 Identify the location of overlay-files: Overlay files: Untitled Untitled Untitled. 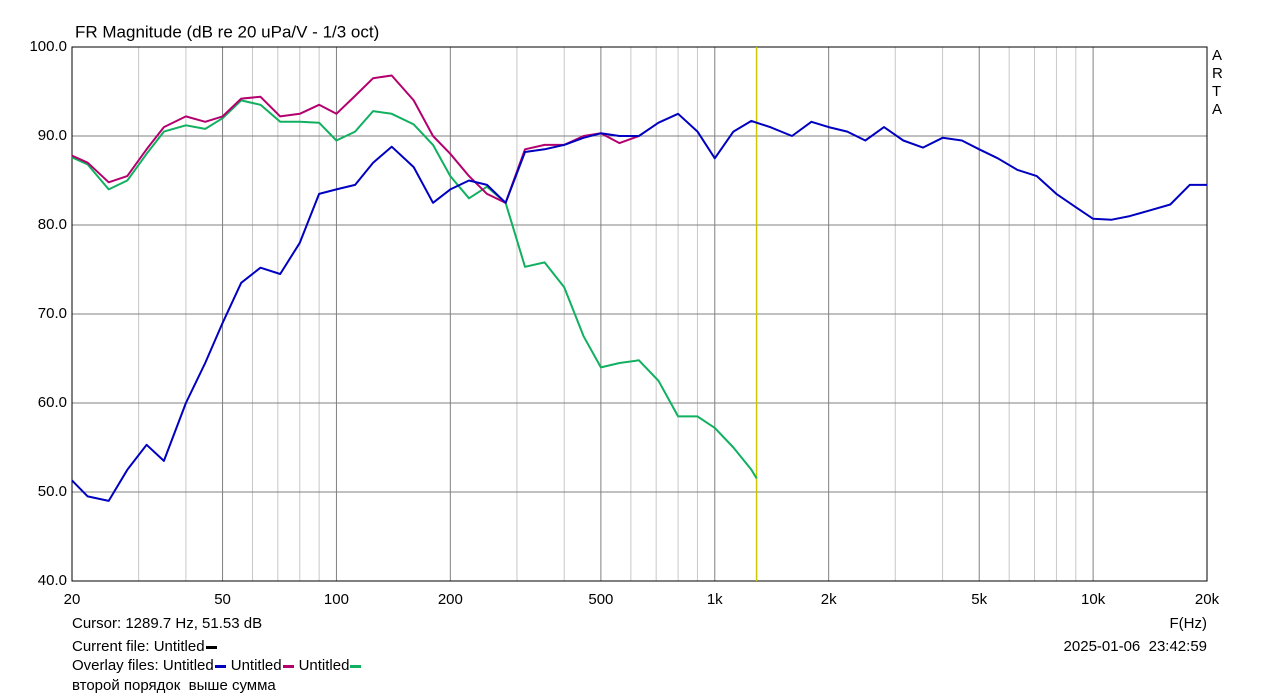
(219, 666).